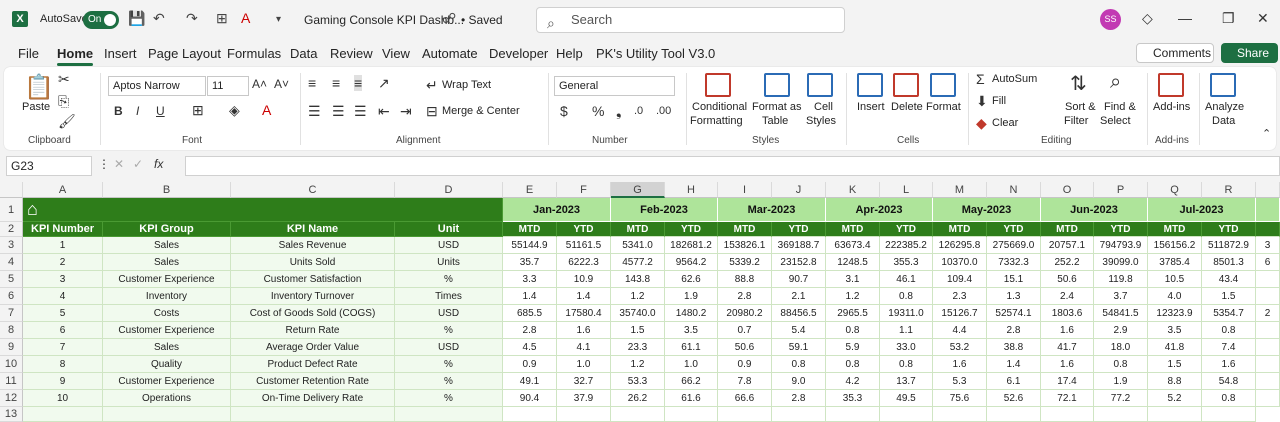 Image resolution: width=1280 pixels, height=422 pixels. Describe the element at coordinates (1175, 53) in the screenshot. I see `comments-button: Comments` at that location.